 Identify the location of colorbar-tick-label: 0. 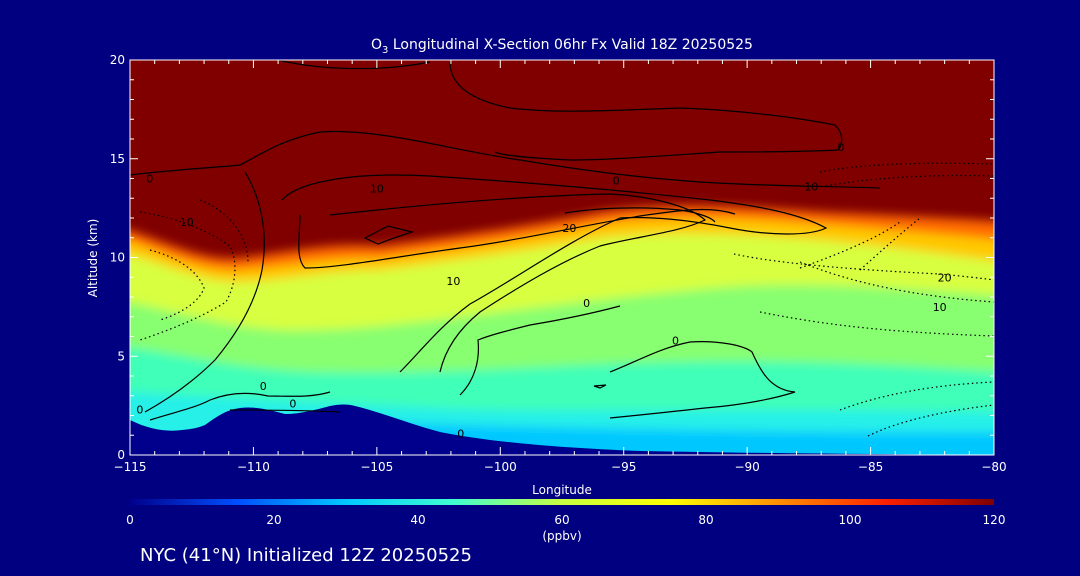
(130, 520).